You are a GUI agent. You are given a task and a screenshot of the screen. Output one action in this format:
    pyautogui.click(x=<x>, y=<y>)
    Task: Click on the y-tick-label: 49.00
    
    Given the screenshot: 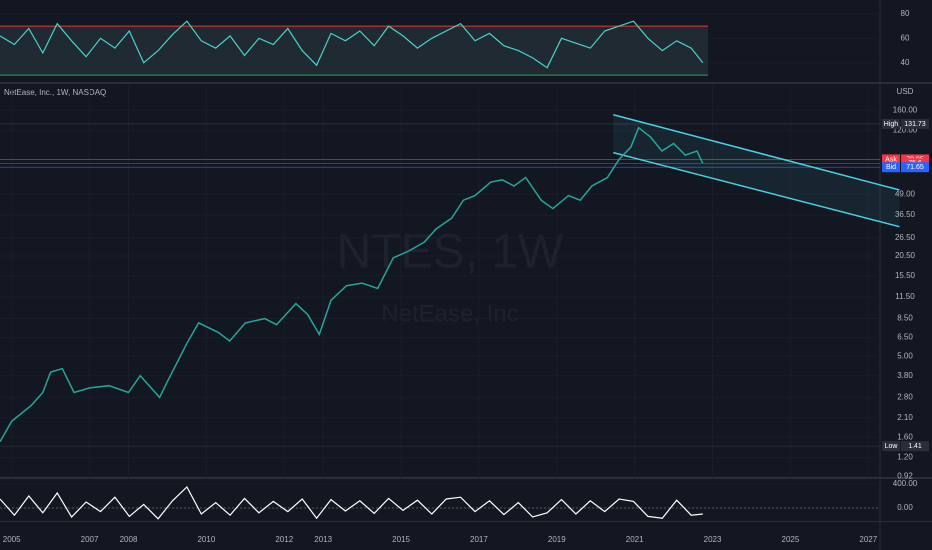 What is the action you would take?
    pyautogui.click(x=905, y=193)
    